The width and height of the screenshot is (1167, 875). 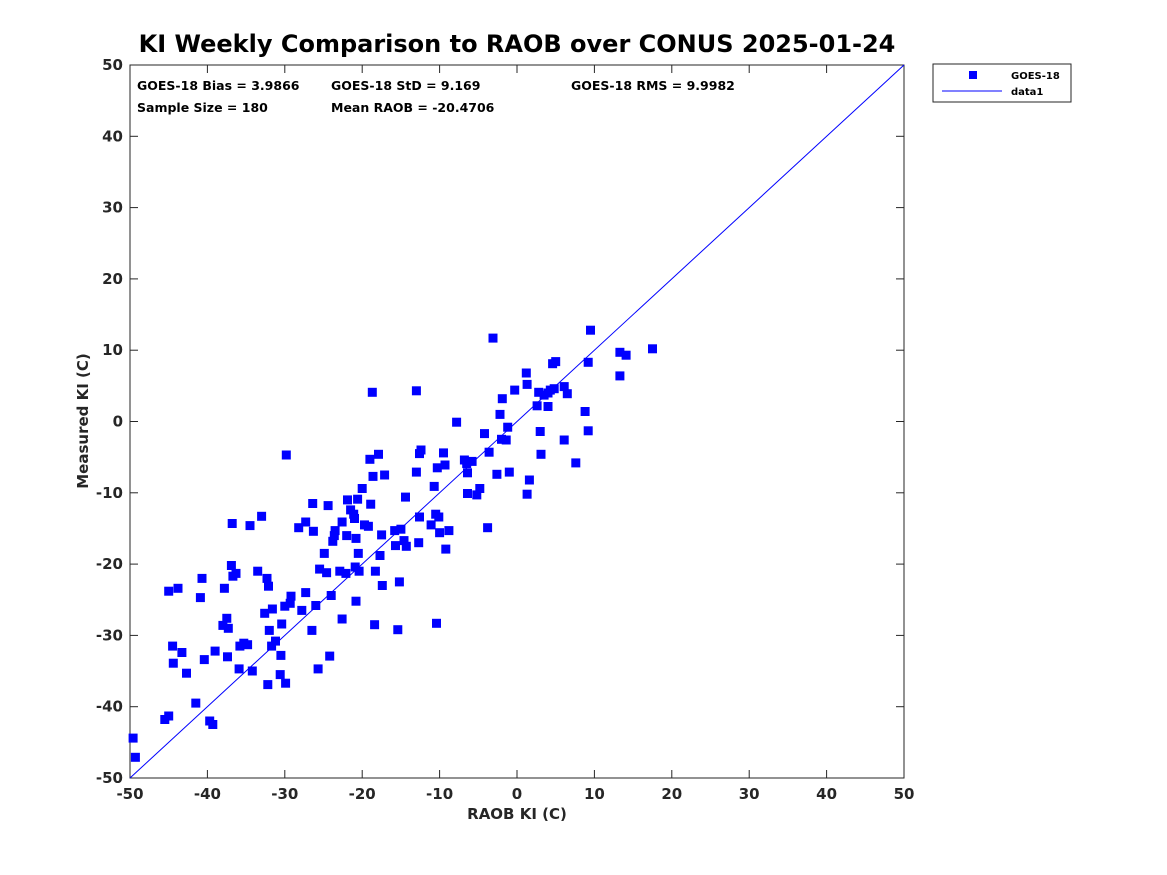 I want to click on x-tick-label: 40, so click(x=826, y=794).